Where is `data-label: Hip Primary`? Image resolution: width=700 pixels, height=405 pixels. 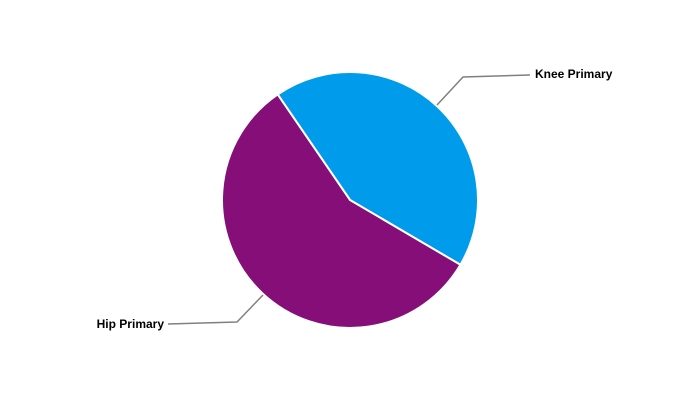 data-label: Hip Primary is located at coordinates (131, 324).